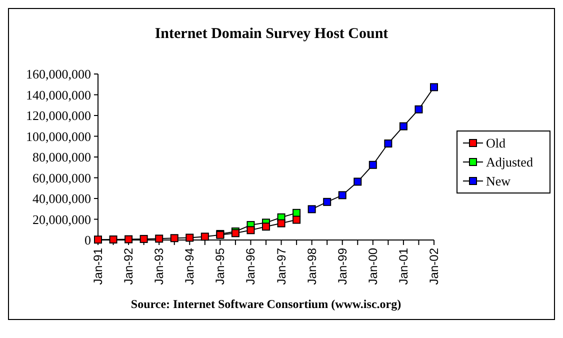  I want to click on x-tick-label: Jan-00, so click(373, 266).